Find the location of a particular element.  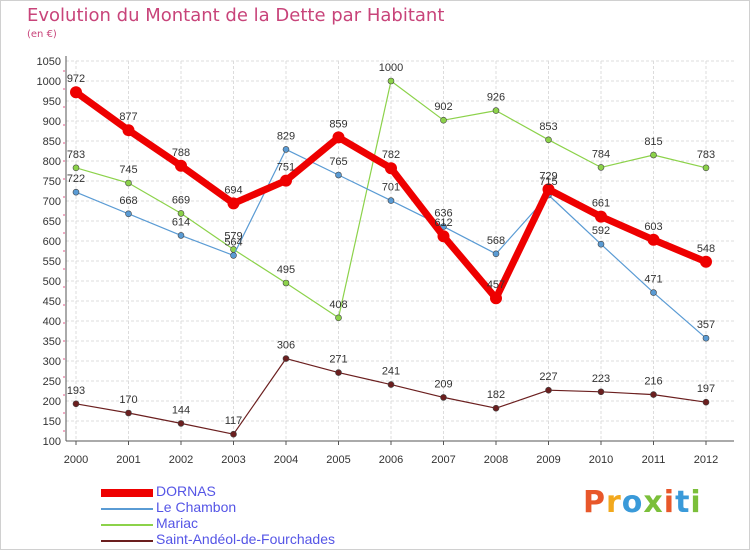

data-label: 765 is located at coordinates (338, 162).